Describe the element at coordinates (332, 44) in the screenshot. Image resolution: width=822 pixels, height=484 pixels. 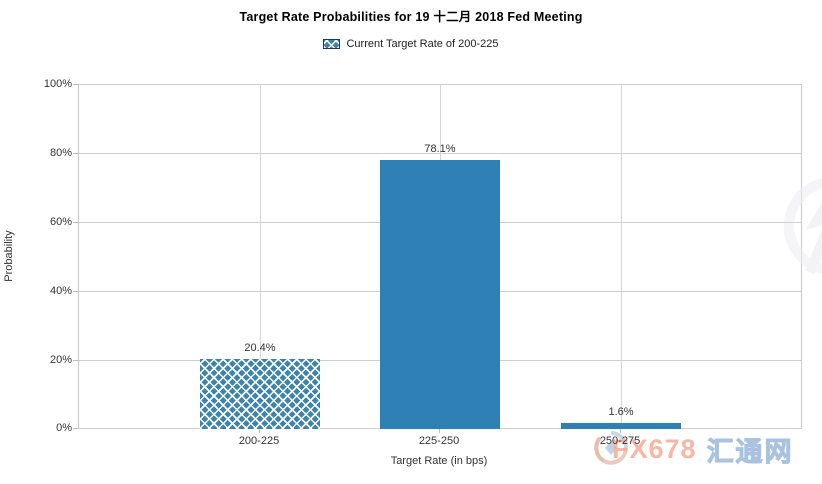
I see `legend-swatch-crosshatch` at that location.